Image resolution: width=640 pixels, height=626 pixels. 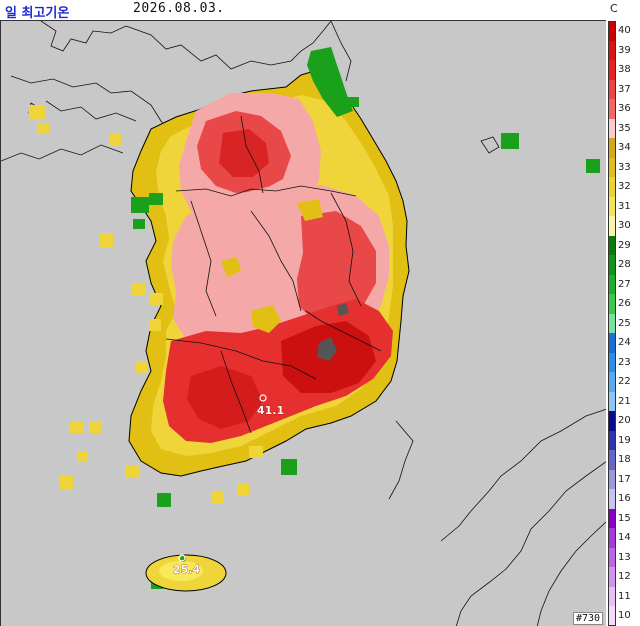 What do you see at coordinates (186, 569) in the screenshot?
I see `obs-label-jeju: 25.4` at bounding box center [186, 569].